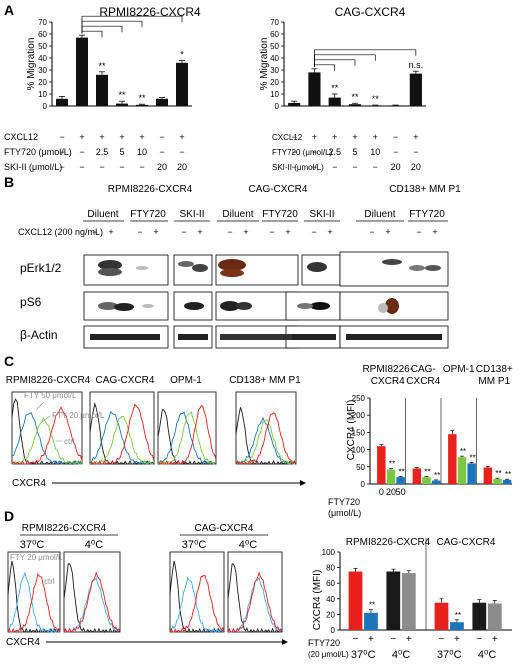  What do you see at coordinates (121, 152) in the screenshot?
I see `condition-value-left: 5` at bounding box center [121, 152].